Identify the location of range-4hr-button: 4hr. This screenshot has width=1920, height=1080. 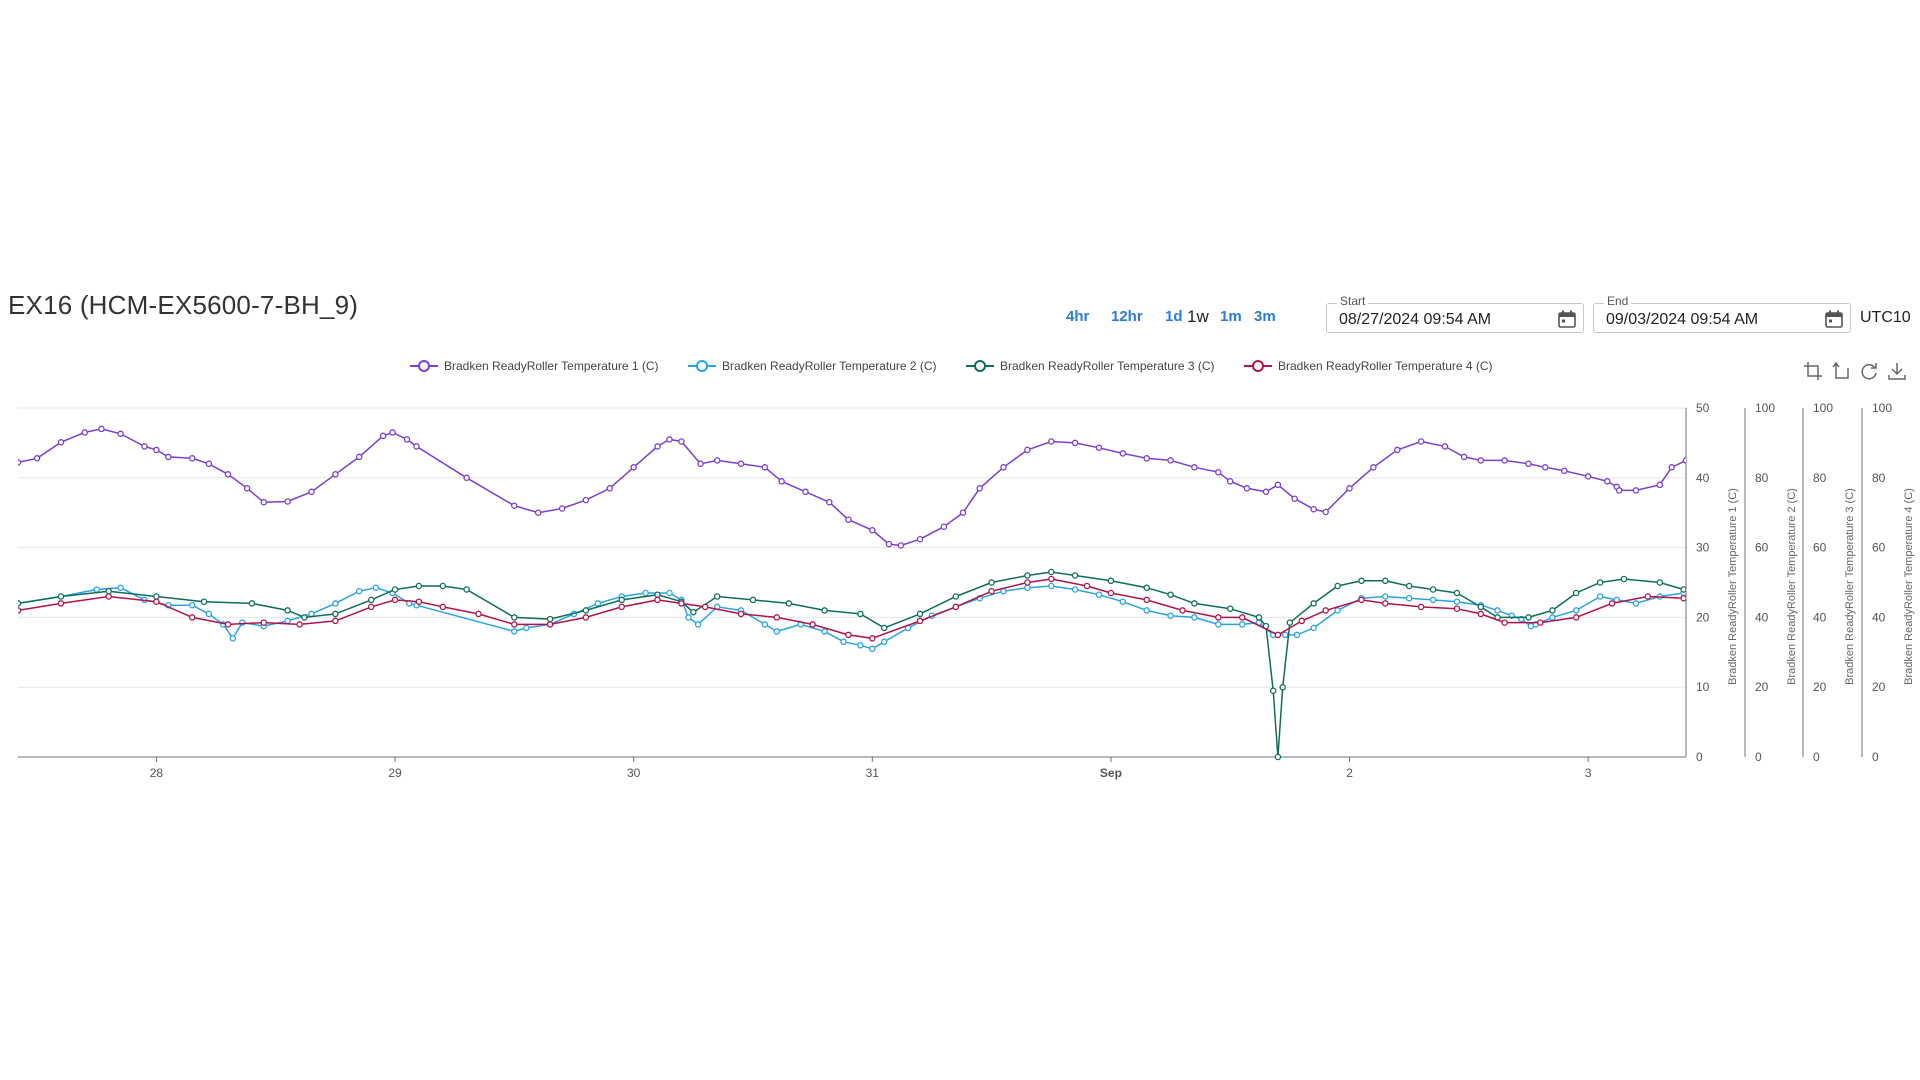
(1078, 316).